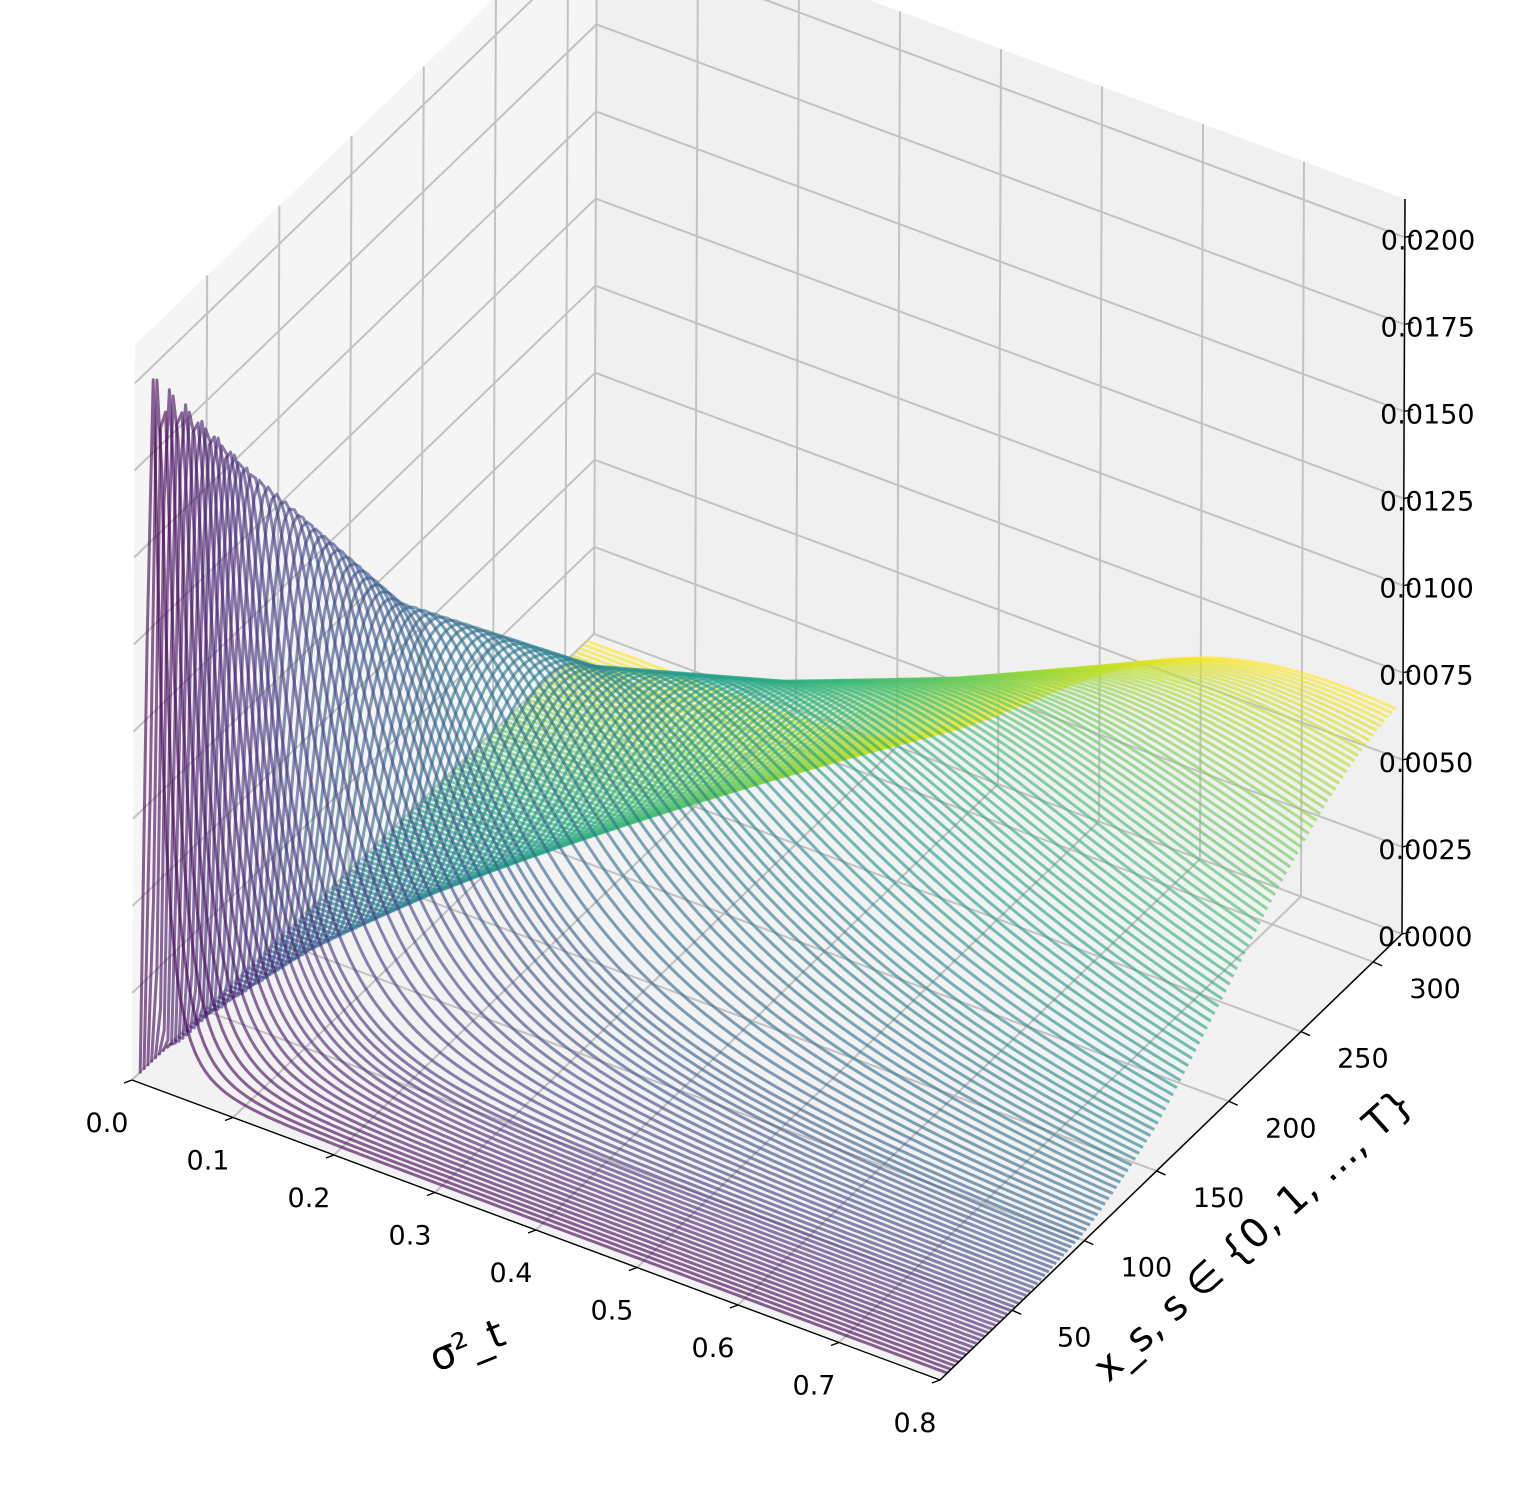 This screenshot has width=1522, height=1488. I want to click on x-tick-label: 0.5, so click(612, 1311).